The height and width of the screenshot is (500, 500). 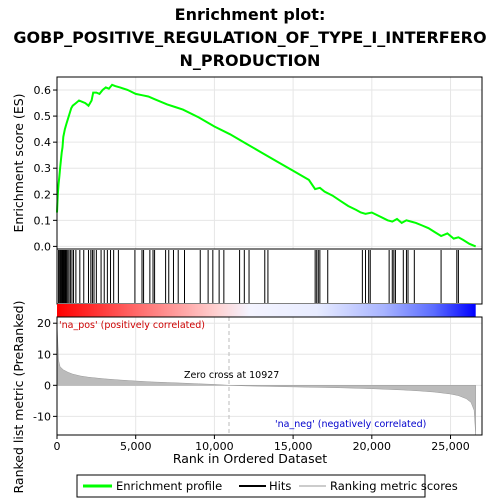 I want to click on x-tick-label: 0, so click(x=57, y=446).